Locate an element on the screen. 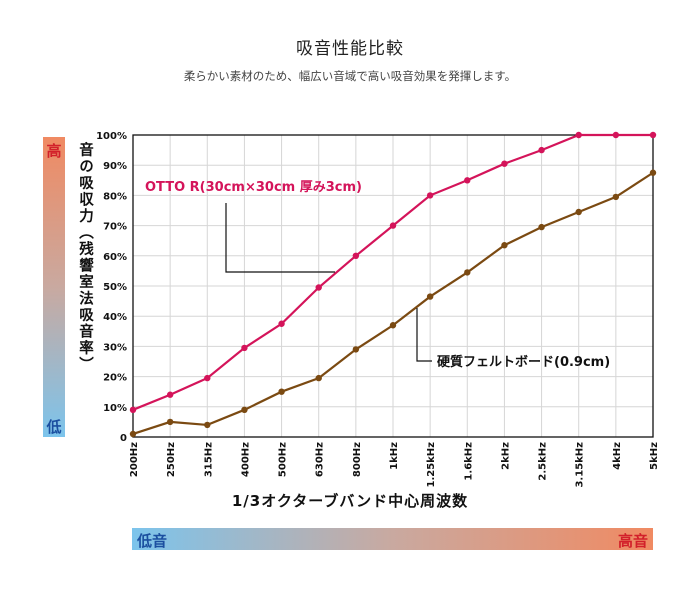 Image resolution: width=700 pixels, height=607 pixels. x-tick-label: 1kHz is located at coordinates (394, 456).